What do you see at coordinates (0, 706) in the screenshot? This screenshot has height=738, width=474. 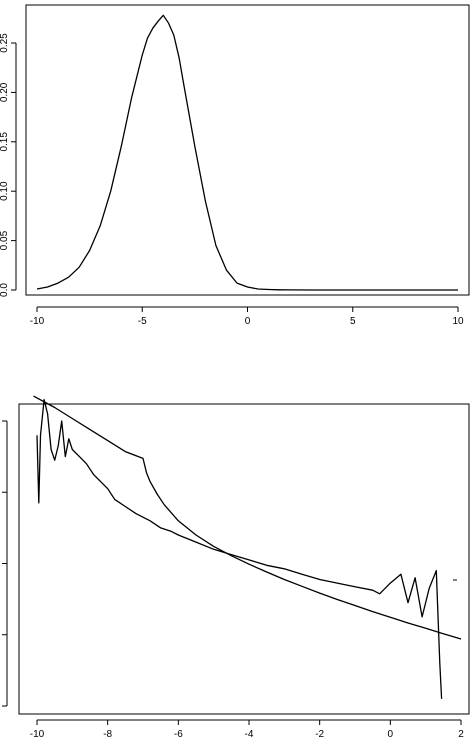 I see `y-tick-label-bottom-4: 0` at bounding box center [0, 706].